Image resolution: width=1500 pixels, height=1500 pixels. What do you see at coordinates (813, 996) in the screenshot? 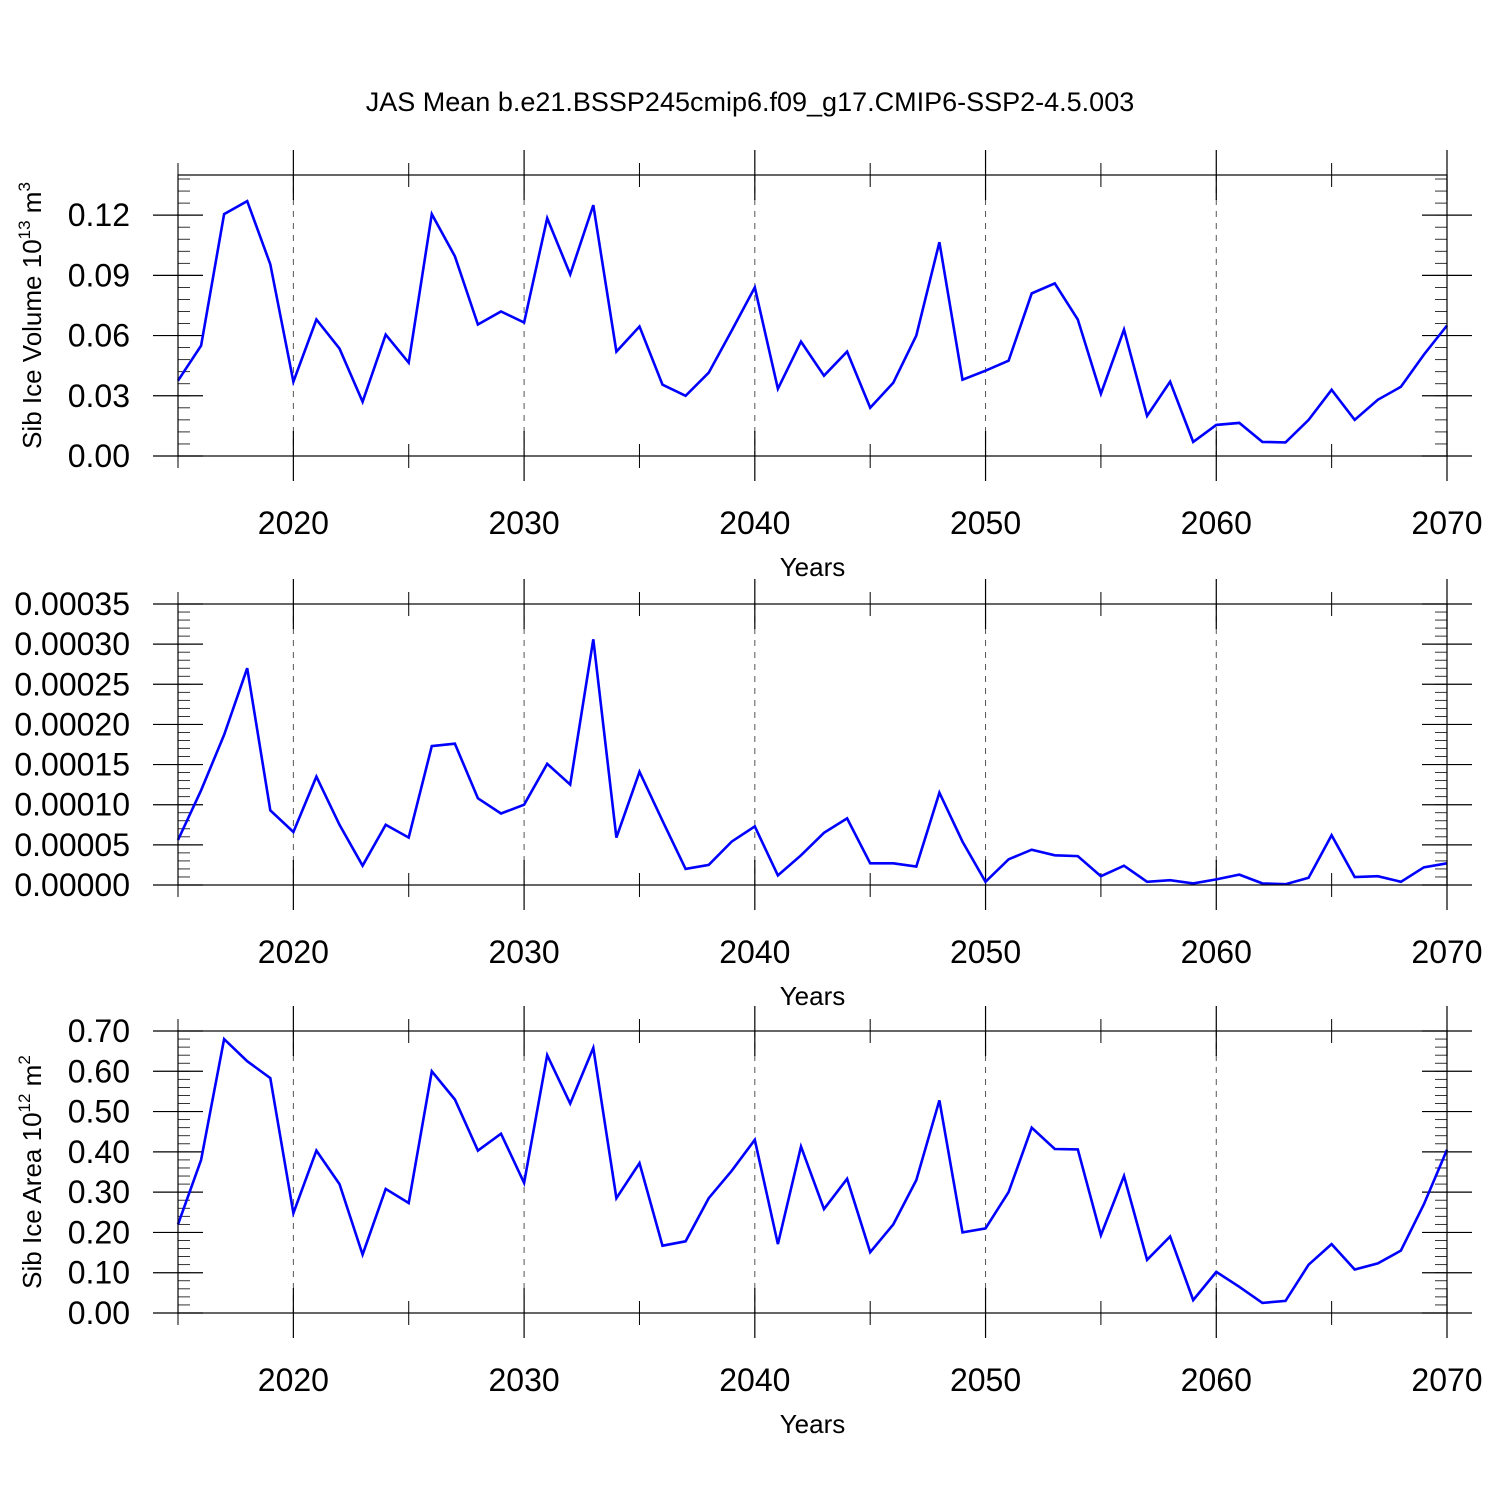
I see `ice-thickness-x-axis-title: Years` at bounding box center [813, 996].